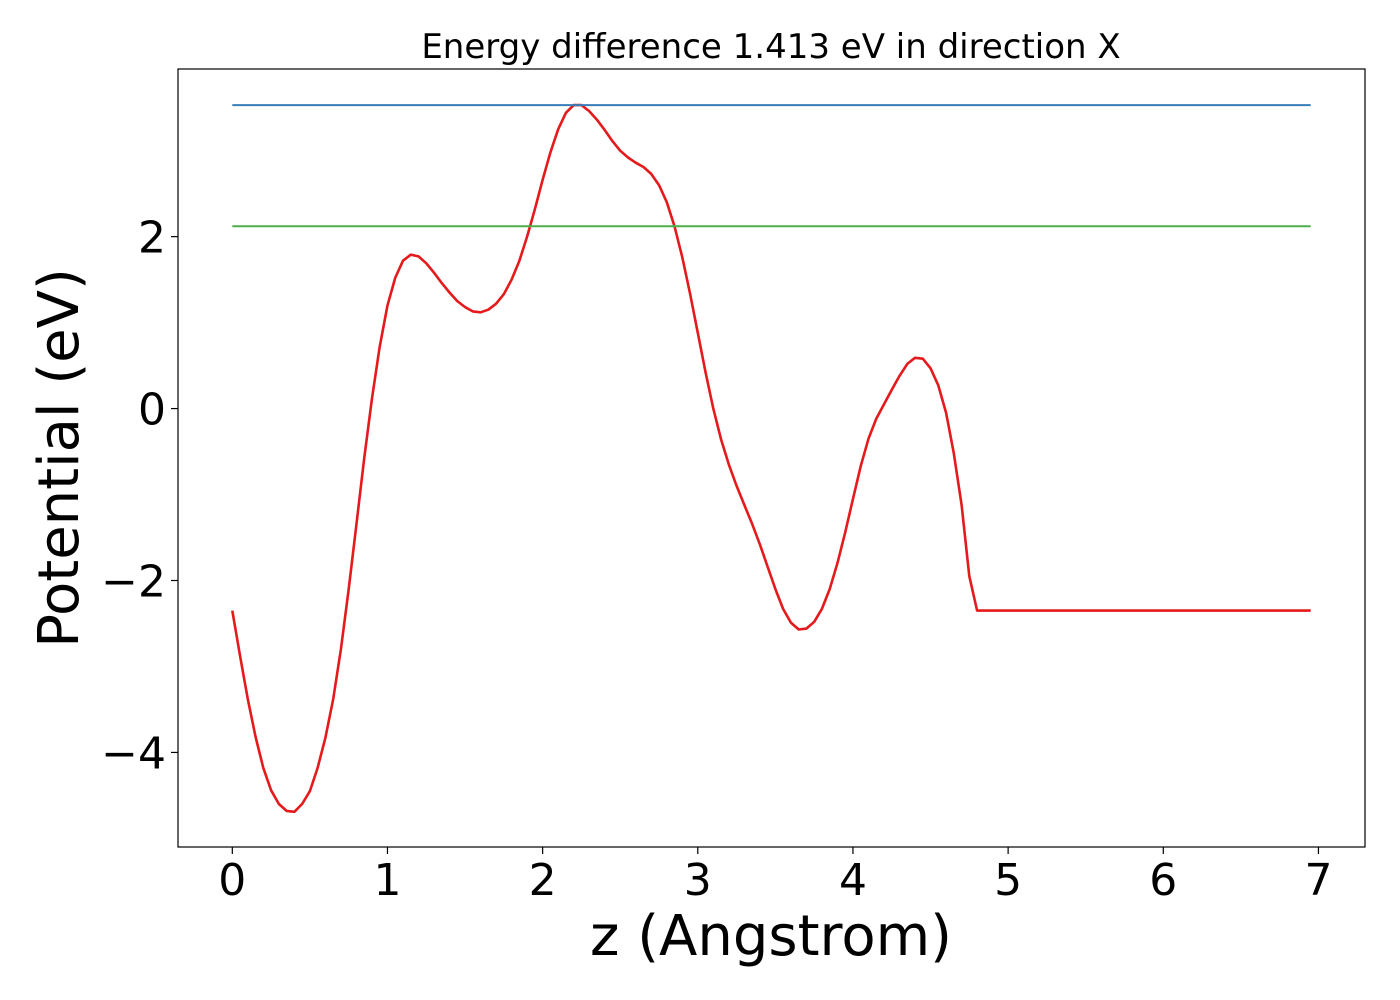 This screenshot has width=1400, height=1000. I want to click on x-tick-label: 4, so click(853, 880).